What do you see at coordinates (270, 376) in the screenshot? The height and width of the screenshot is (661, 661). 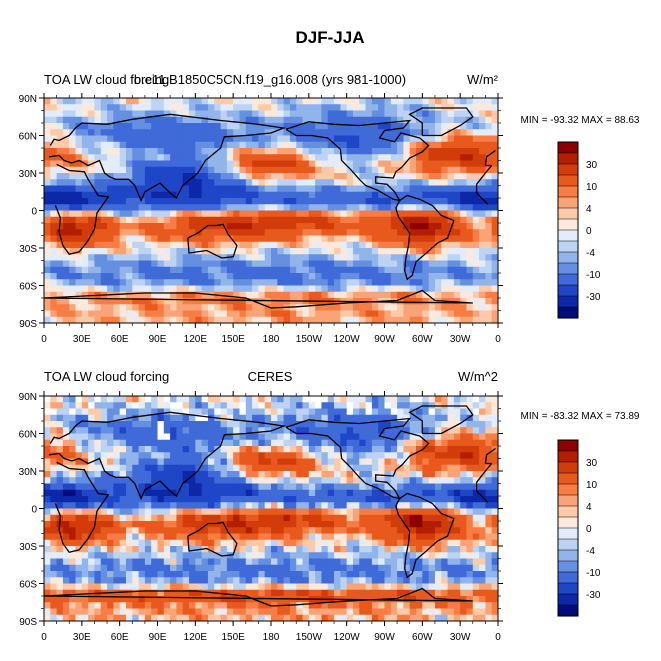 I see `panel-center-title: CERES` at bounding box center [270, 376].